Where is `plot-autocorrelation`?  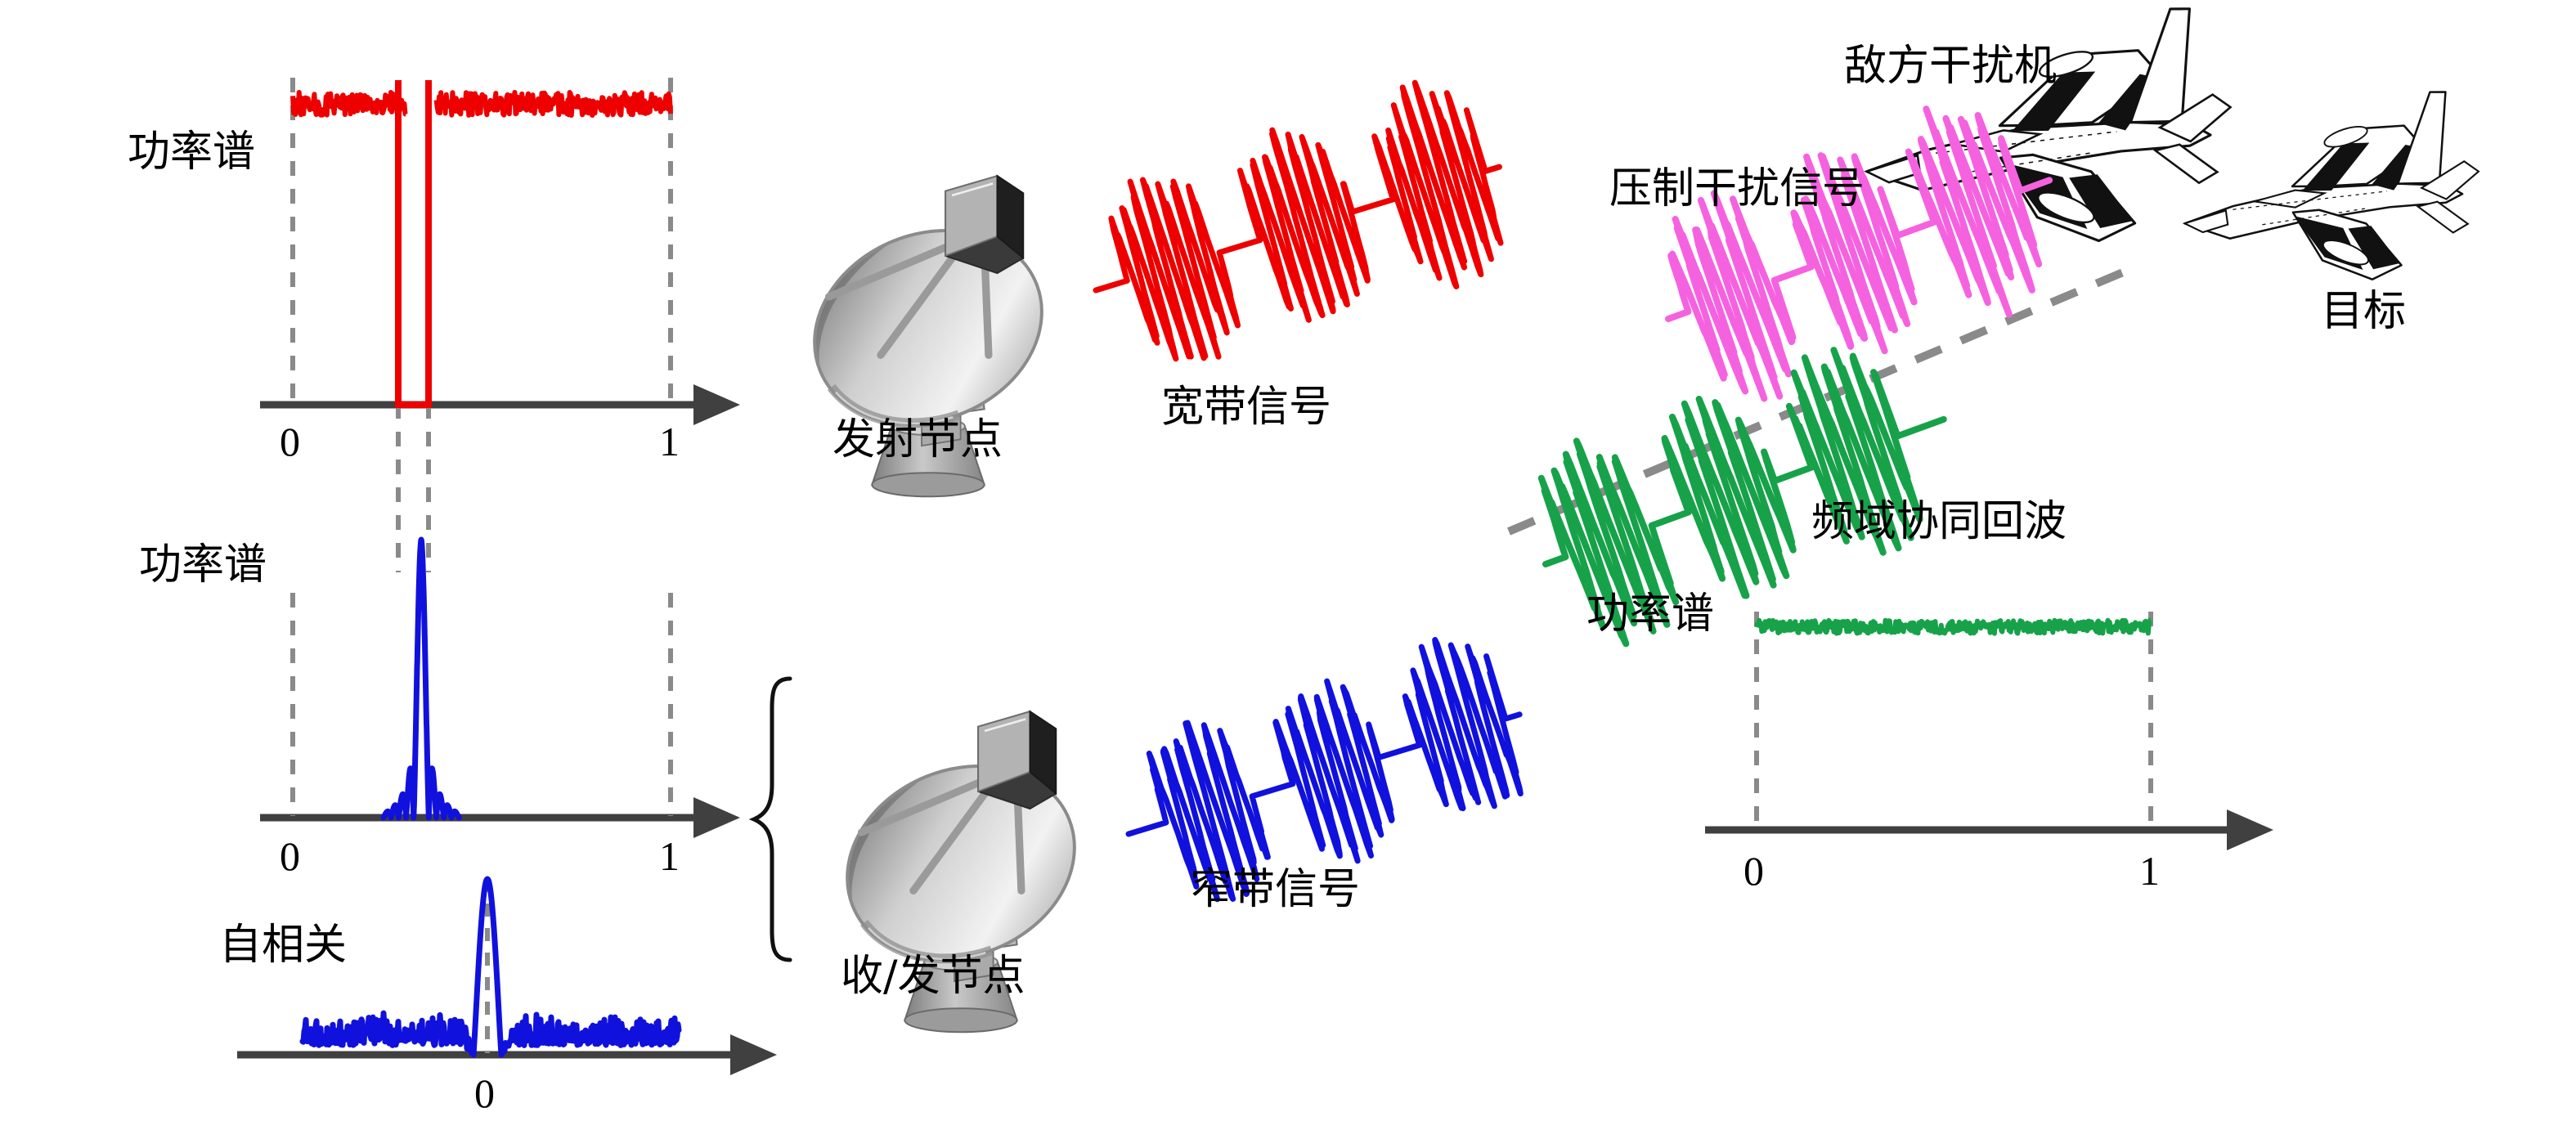
plot-autocorrelation is located at coordinates (507, 976).